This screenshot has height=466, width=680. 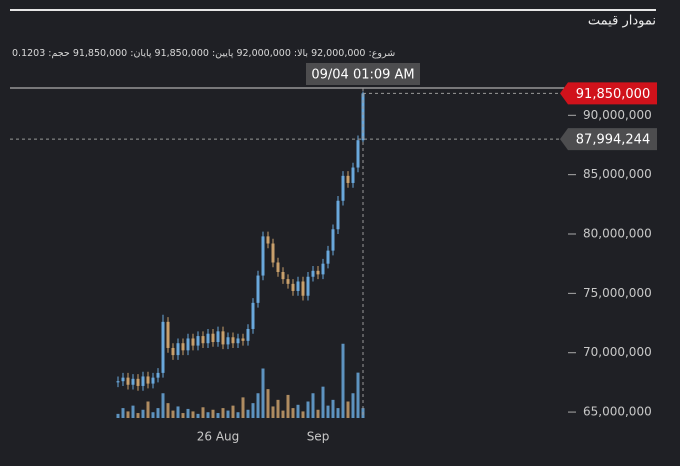 What do you see at coordinates (622, 21) in the screenshot?
I see `chart-title: نمودار قیمت` at bounding box center [622, 21].